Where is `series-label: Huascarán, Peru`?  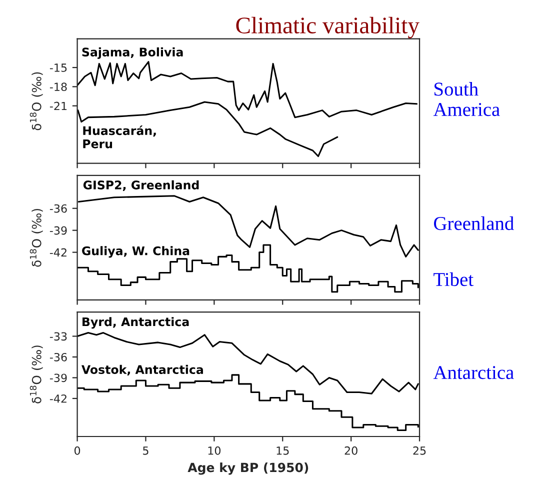
series-label: Huascarán, Peru is located at coordinates (119, 136).